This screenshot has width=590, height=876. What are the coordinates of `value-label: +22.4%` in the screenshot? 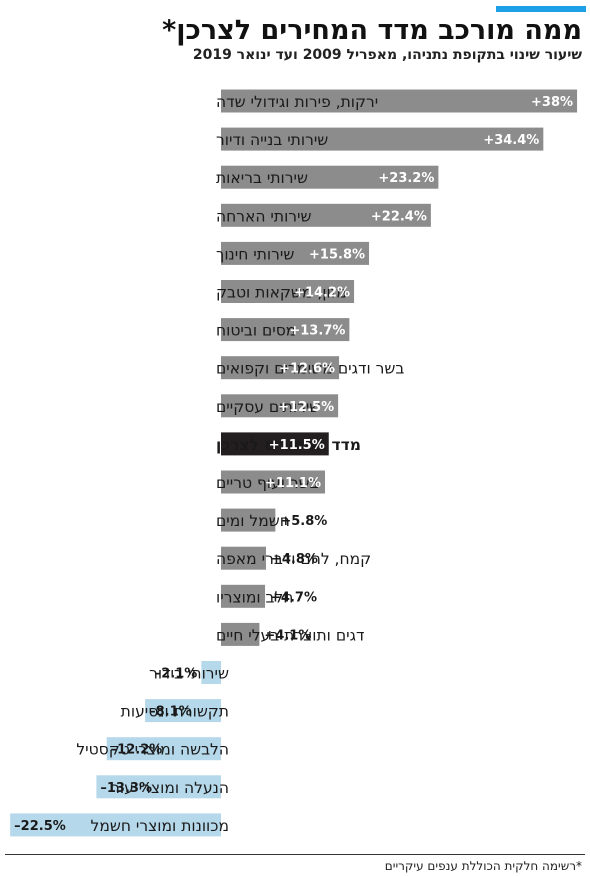 It's located at (399, 216).